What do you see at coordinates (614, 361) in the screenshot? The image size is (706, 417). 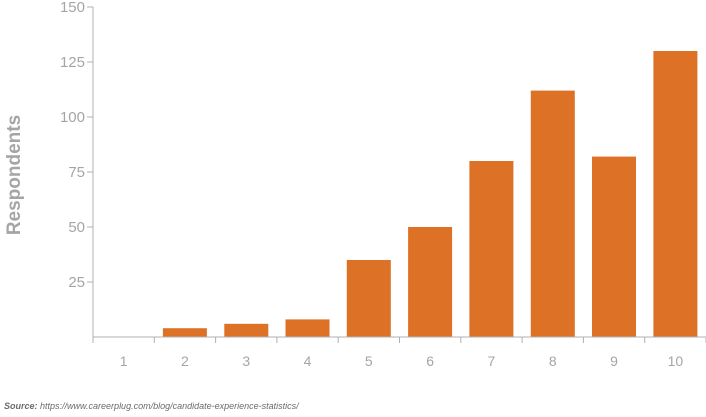 I see `x-tick-label-9: 9` at bounding box center [614, 361].